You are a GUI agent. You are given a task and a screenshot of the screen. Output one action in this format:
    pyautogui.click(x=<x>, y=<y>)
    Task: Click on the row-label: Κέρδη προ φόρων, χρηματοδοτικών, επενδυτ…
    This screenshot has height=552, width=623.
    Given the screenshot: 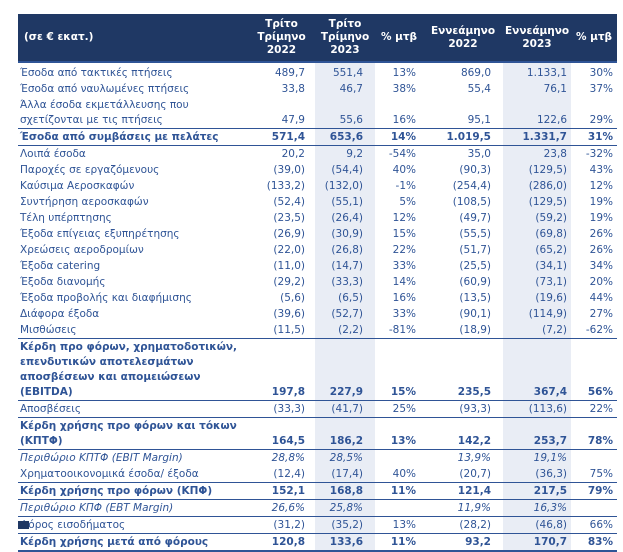 What is the action you would take?
    pyautogui.click(x=133, y=369)
    